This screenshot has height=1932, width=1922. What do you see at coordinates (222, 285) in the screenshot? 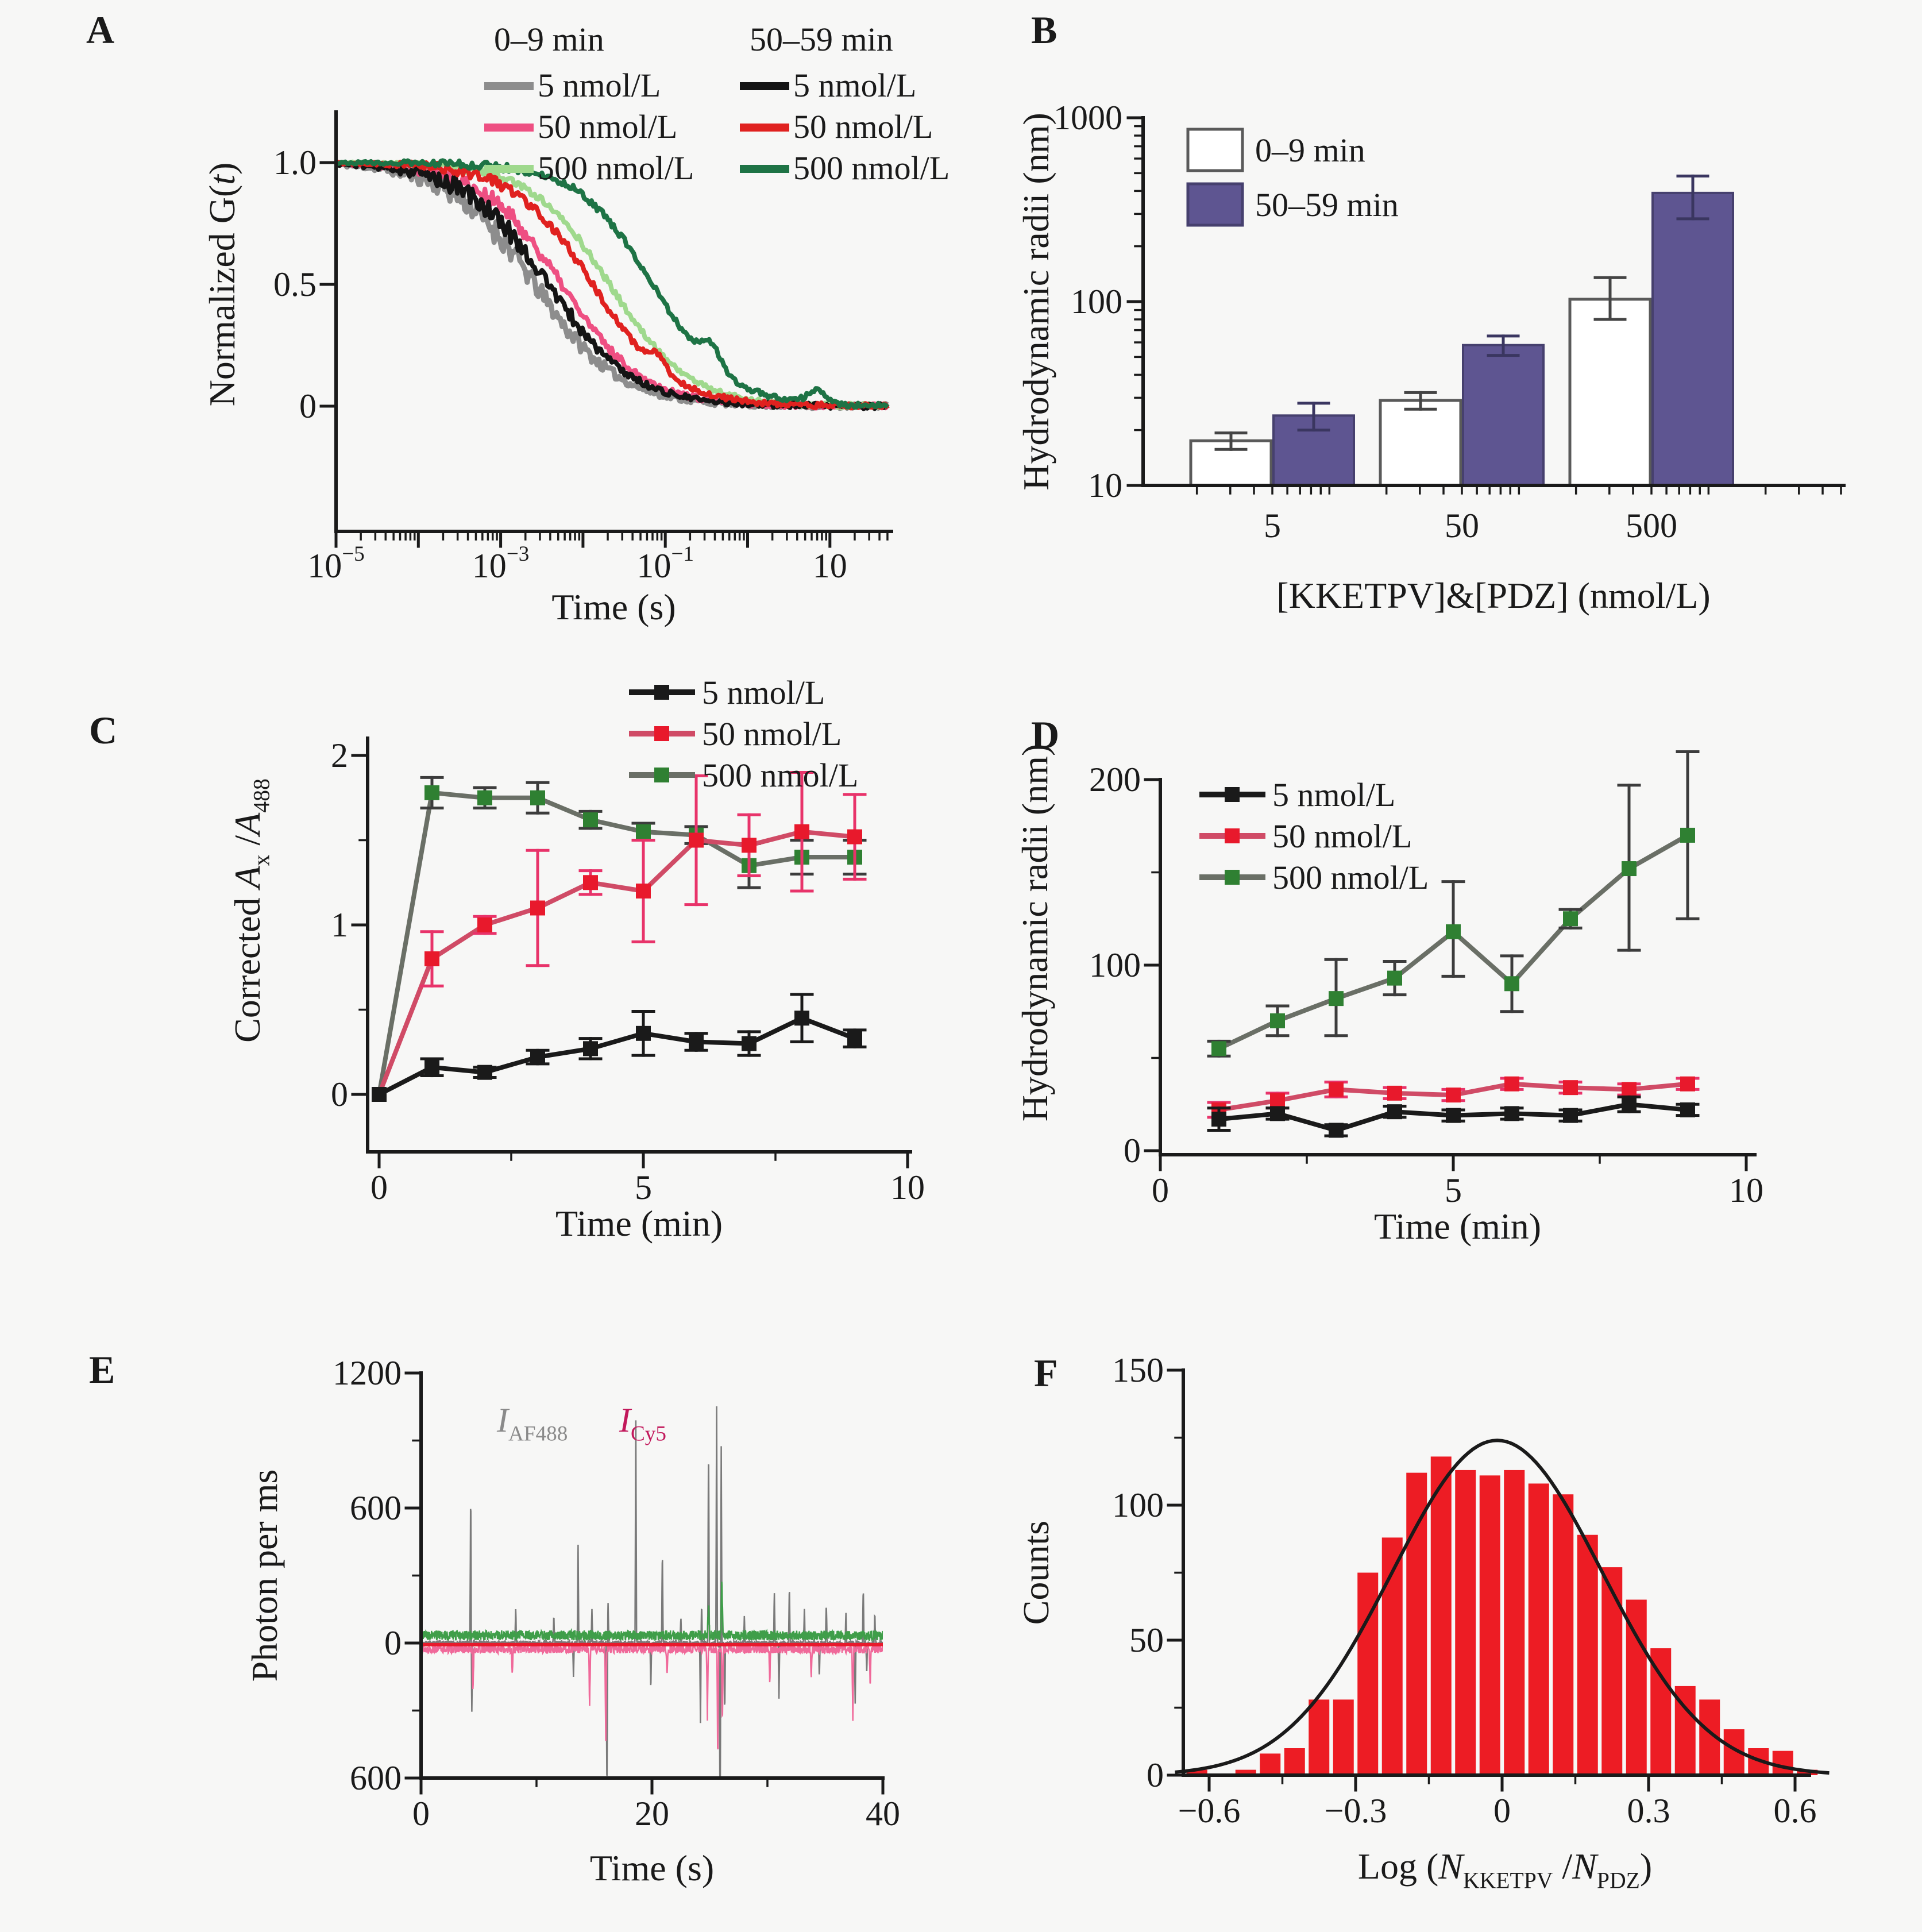
I see `svg-text: Normalized G(t)` at bounding box center [222, 285].